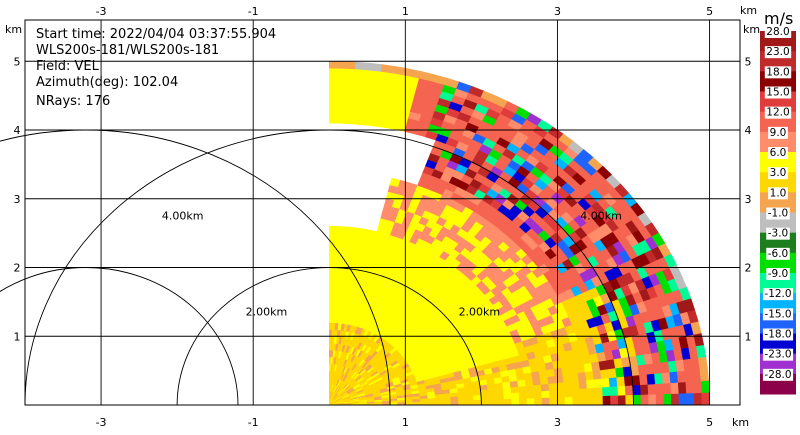 This screenshot has width=800, height=435. What do you see at coordinates (127, 50) in the screenshot?
I see `info-radar: WLS200s-181/WLS200s-181` at bounding box center [127, 50].